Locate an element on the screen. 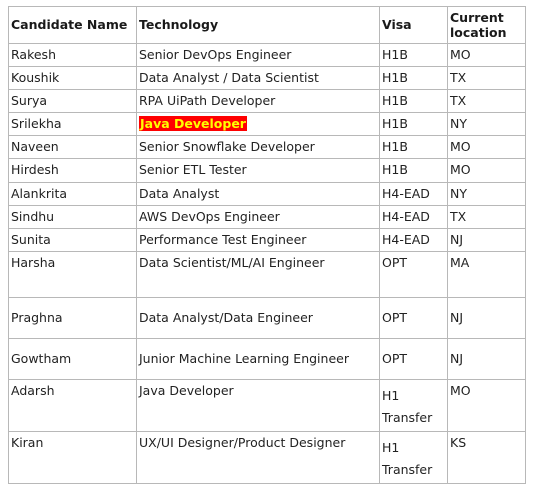 This screenshot has height=484, width=548. cell-name: Praghna is located at coordinates (72, 318).